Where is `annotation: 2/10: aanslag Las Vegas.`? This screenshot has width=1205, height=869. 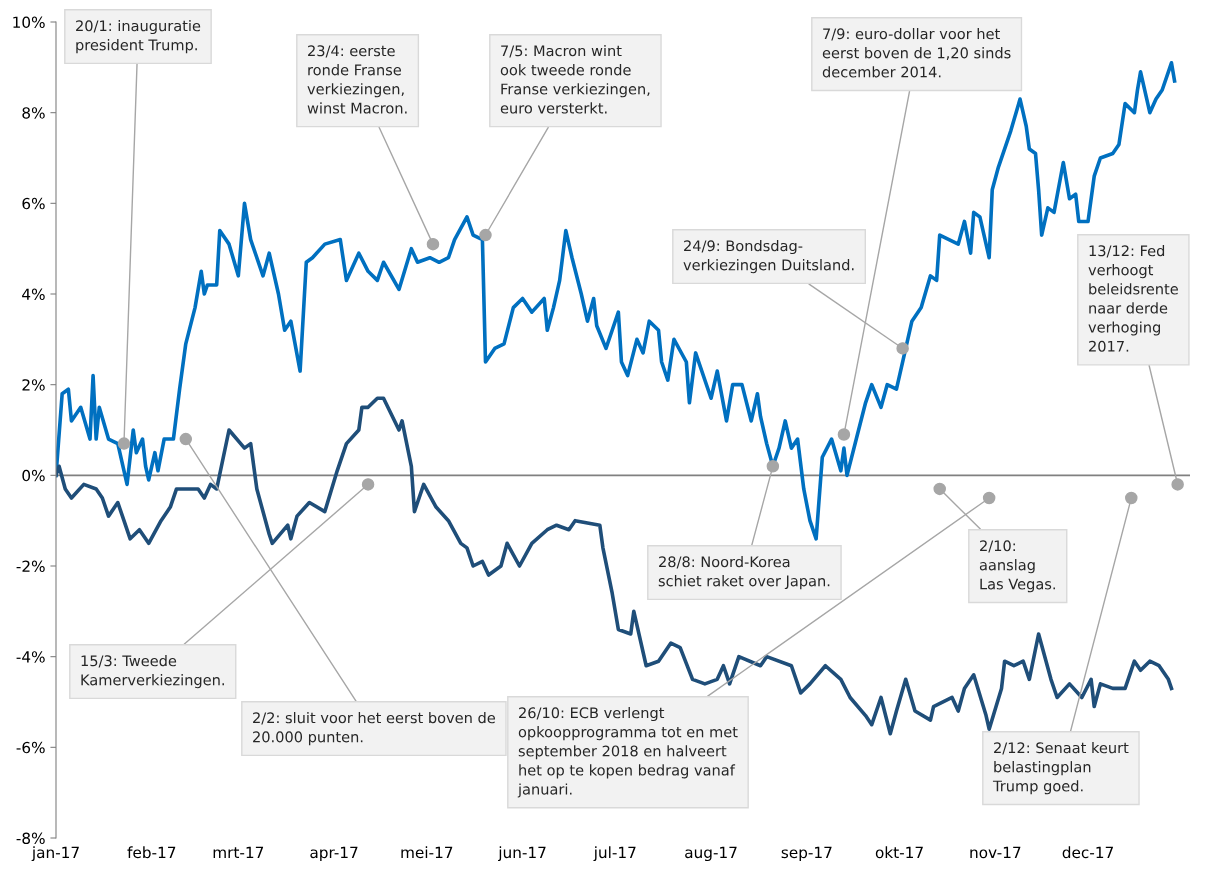
annotation: 2/10: aanslag Las Vegas. is located at coordinates (1017, 566).